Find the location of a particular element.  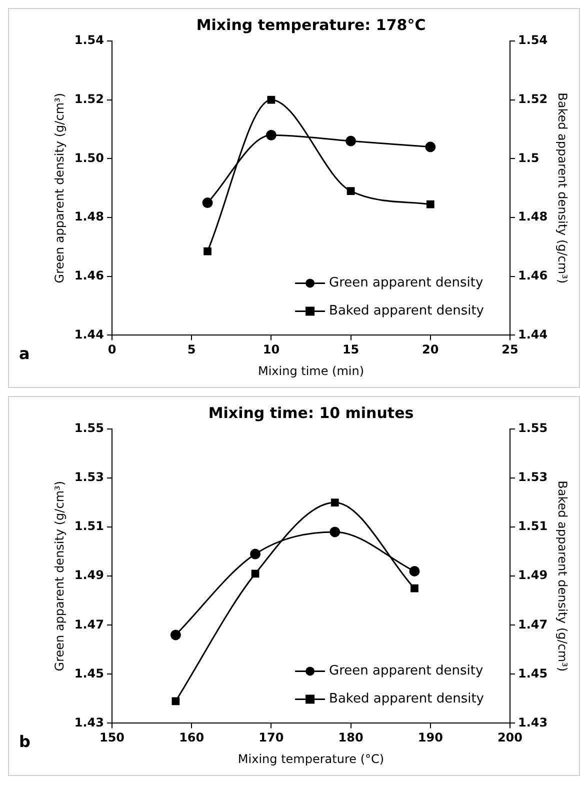

y-tick-label: 1.55 is located at coordinates (89, 428).